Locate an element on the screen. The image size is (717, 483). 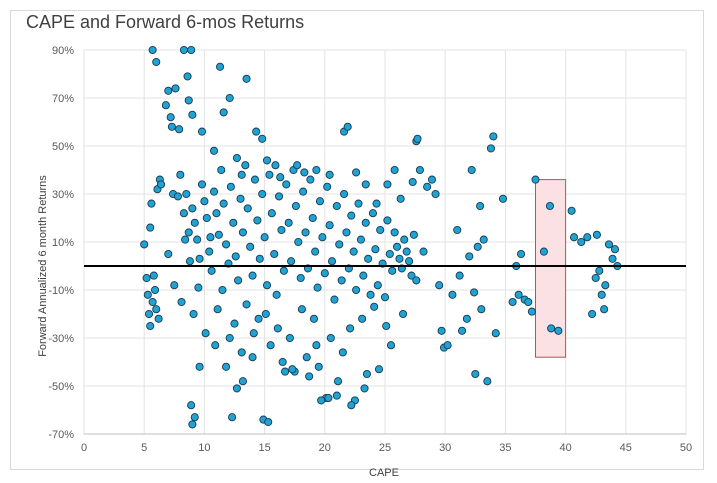
y-tick-label: 90% is located at coordinates (63, 51).